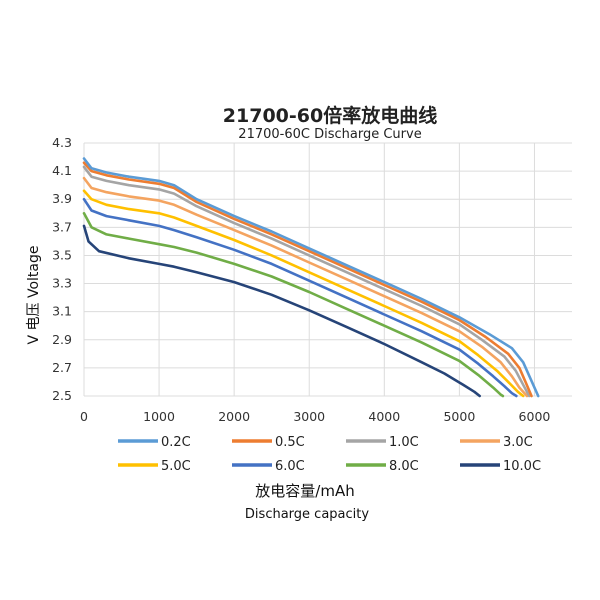 The image size is (600, 600). I want to click on x-tick-label: 0, so click(84, 416).